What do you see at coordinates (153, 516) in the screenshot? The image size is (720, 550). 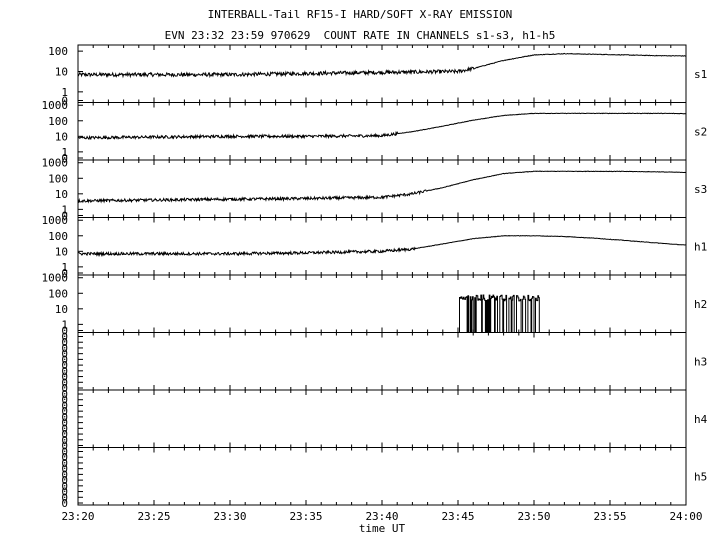 I see `x-tick-label: 23:25` at bounding box center [153, 516].